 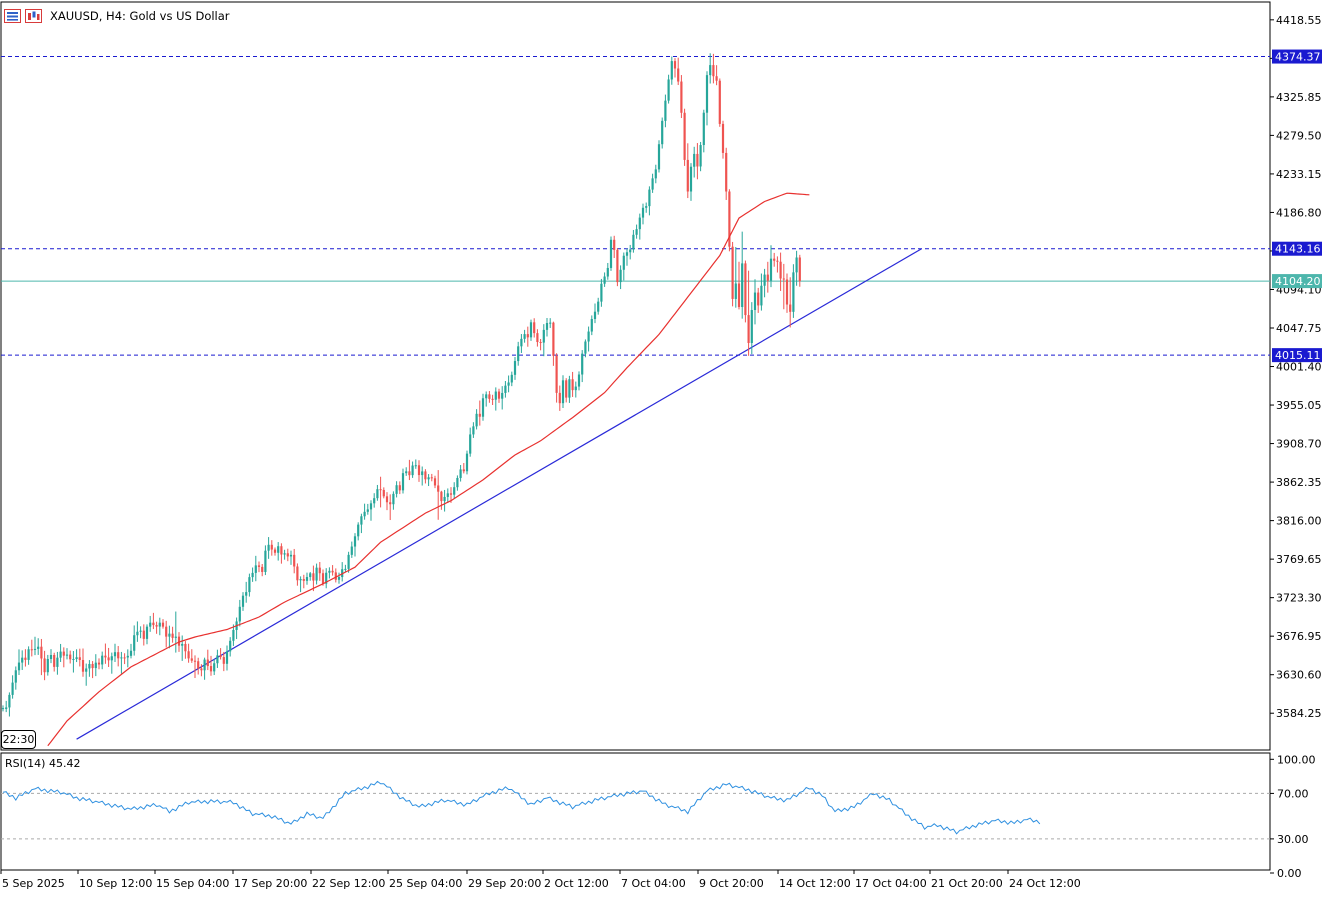 What do you see at coordinates (12, 16) in the screenshot?
I see `chart-bars-icon` at bounding box center [12, 16].